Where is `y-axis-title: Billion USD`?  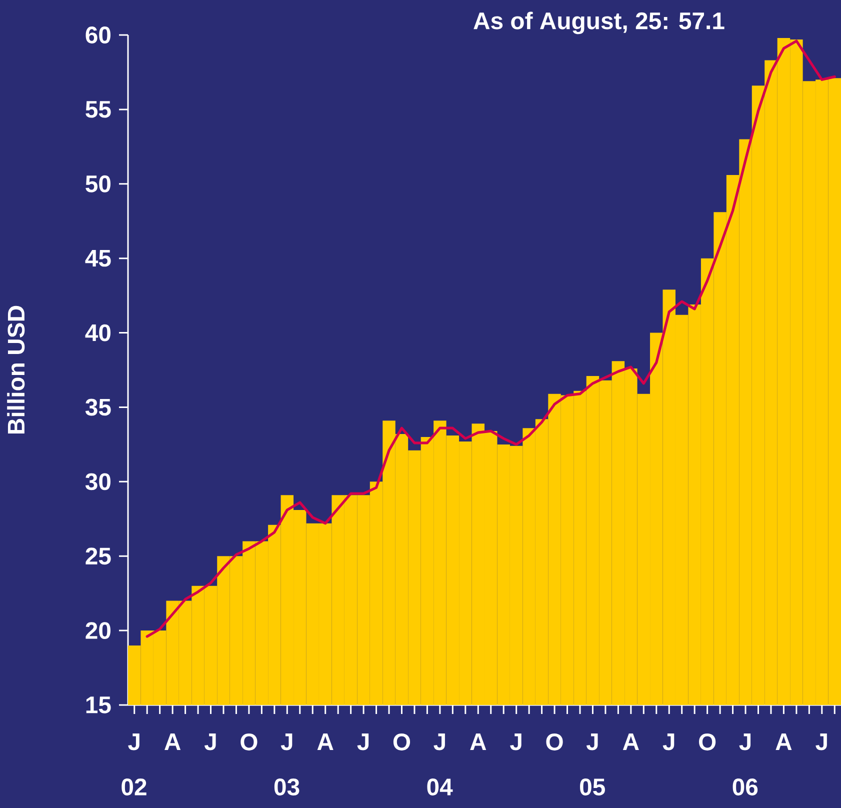 y-axis-title: Billion USD is located at coordinates (16, 370).